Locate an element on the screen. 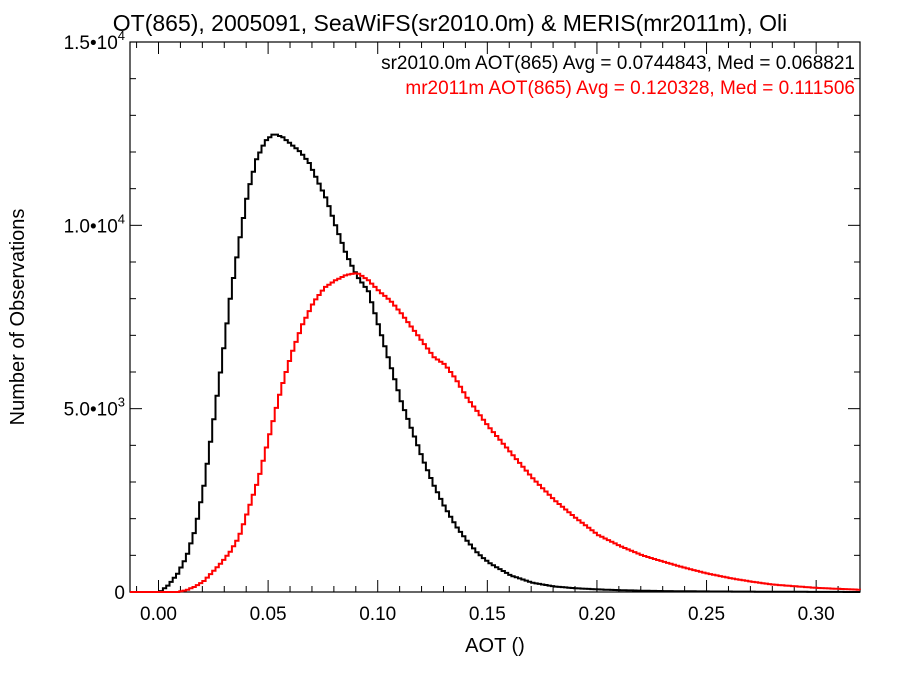 The height and width of the screenshot is (675, 900). y-tick-label: 0 is located at coordinates (119, 593).